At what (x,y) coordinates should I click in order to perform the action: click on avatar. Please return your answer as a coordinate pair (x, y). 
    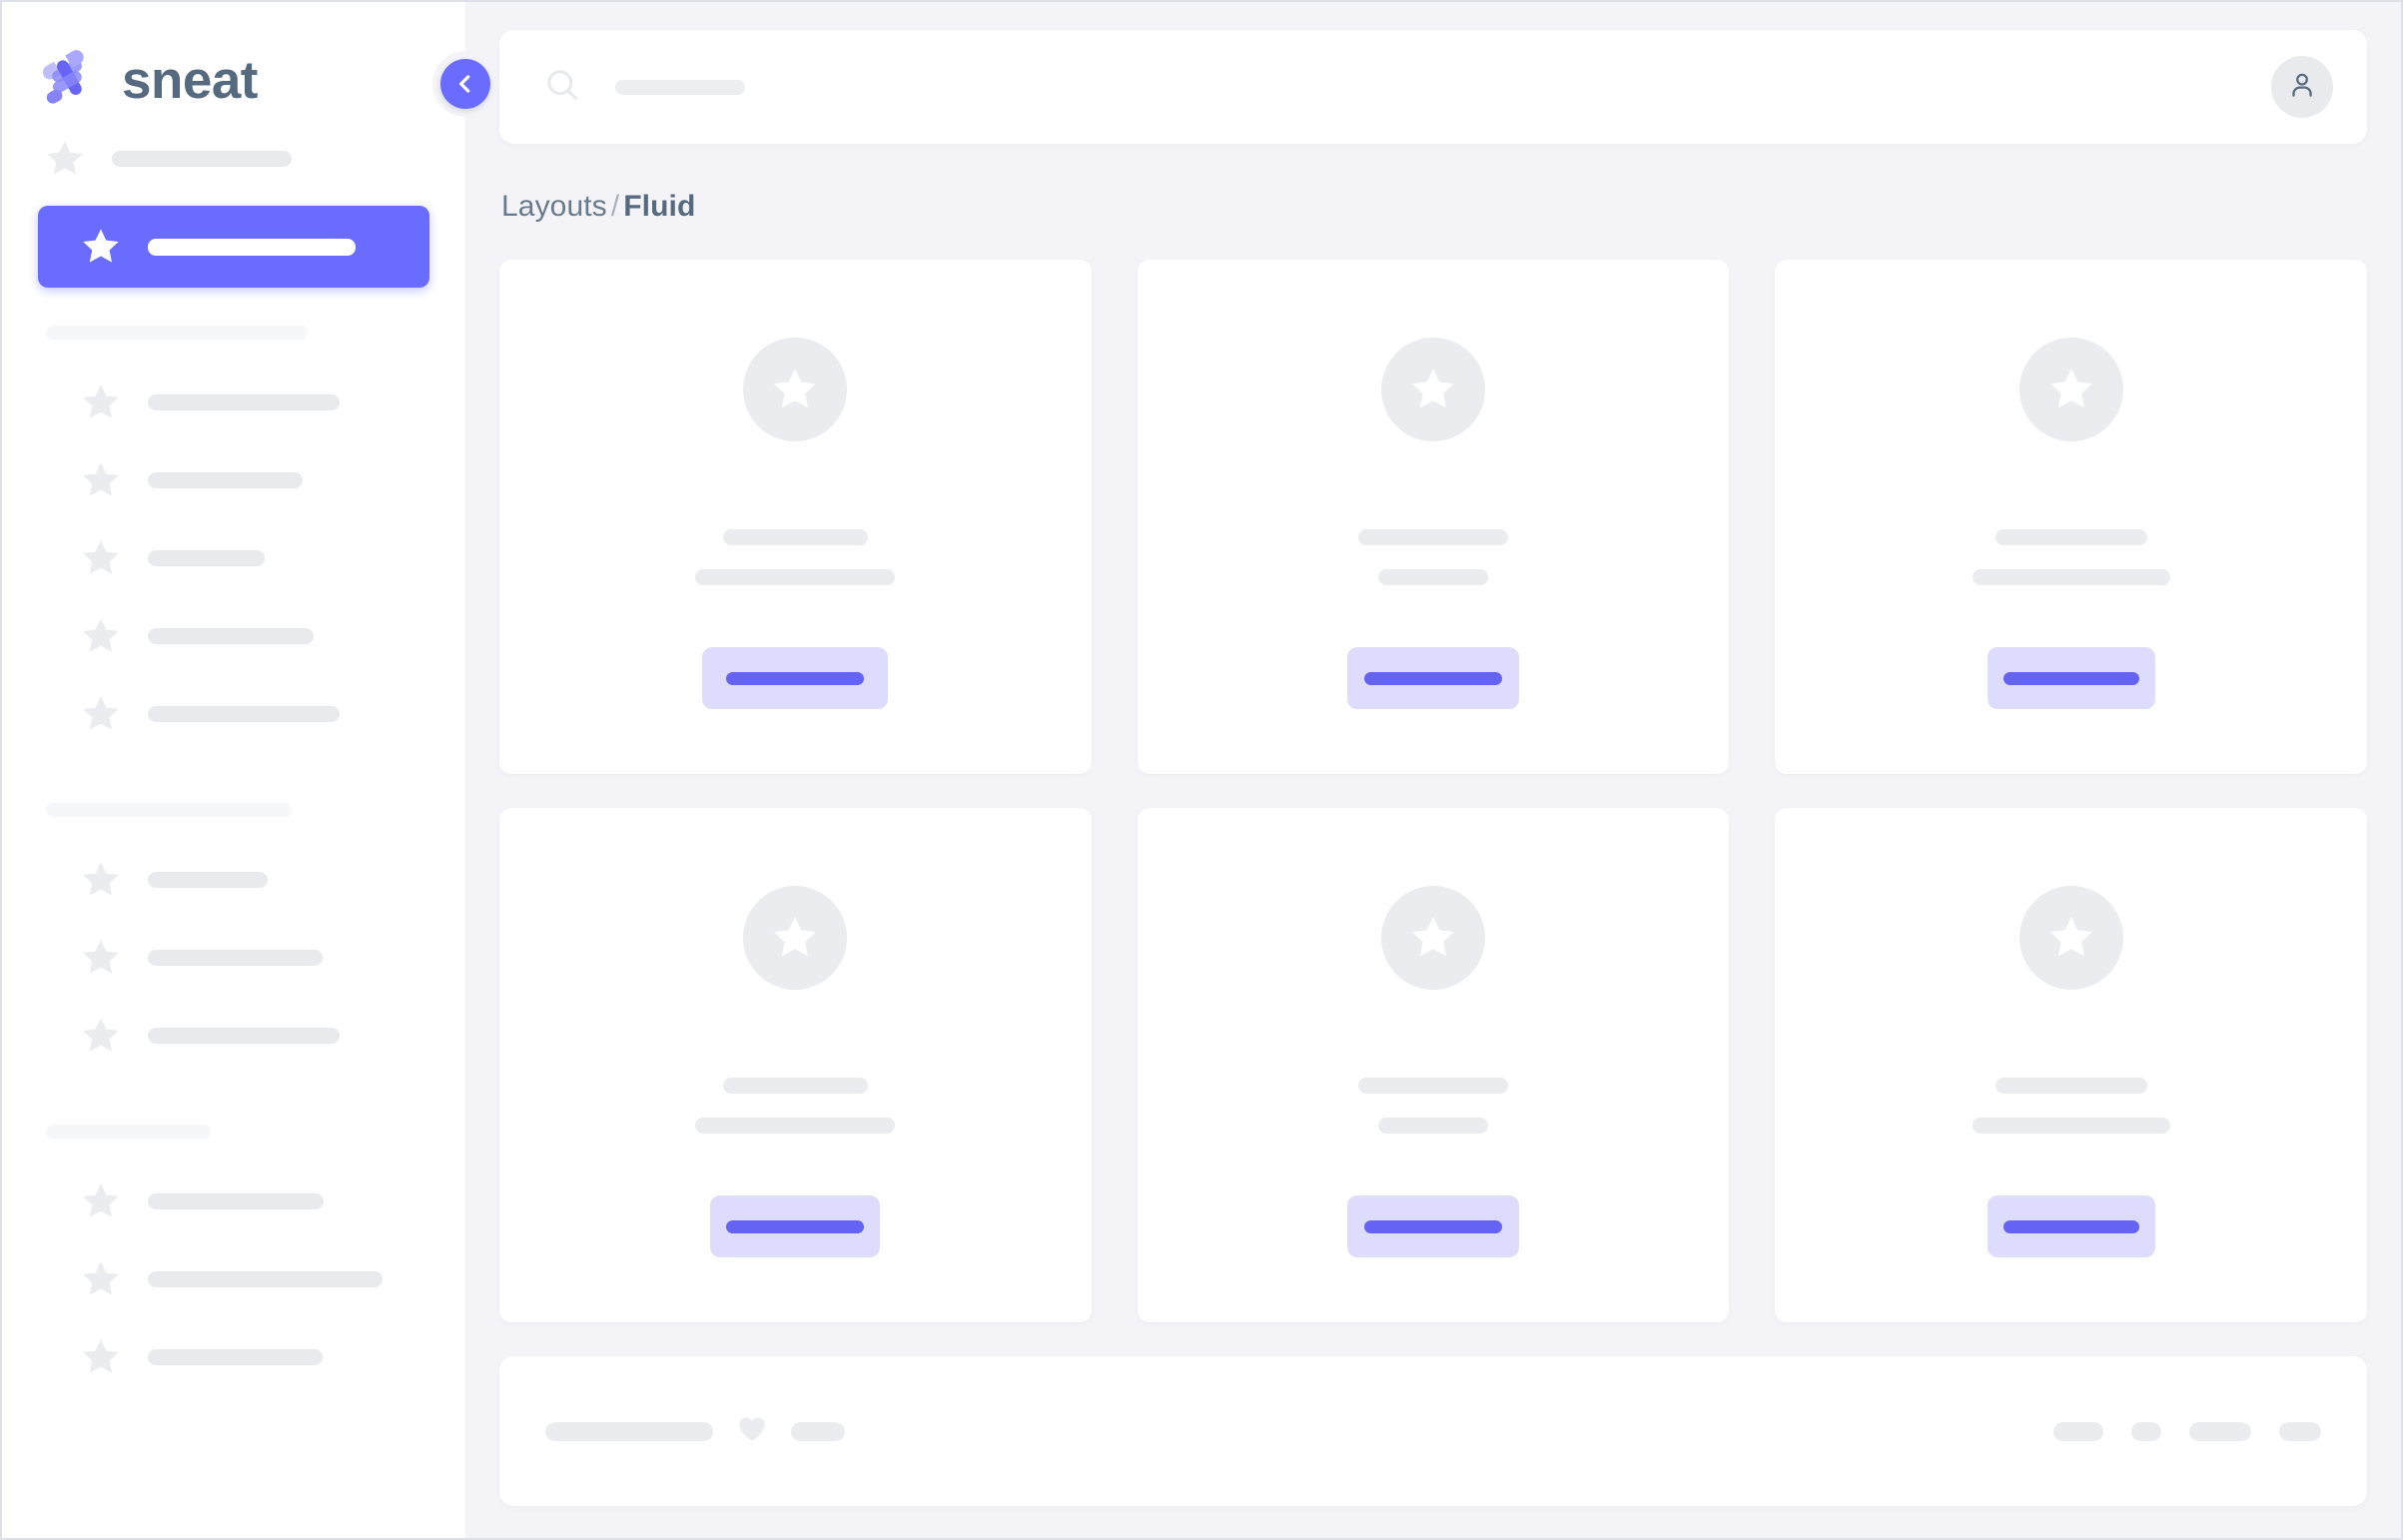
    Looking at the image, I should click on (2302, 87).